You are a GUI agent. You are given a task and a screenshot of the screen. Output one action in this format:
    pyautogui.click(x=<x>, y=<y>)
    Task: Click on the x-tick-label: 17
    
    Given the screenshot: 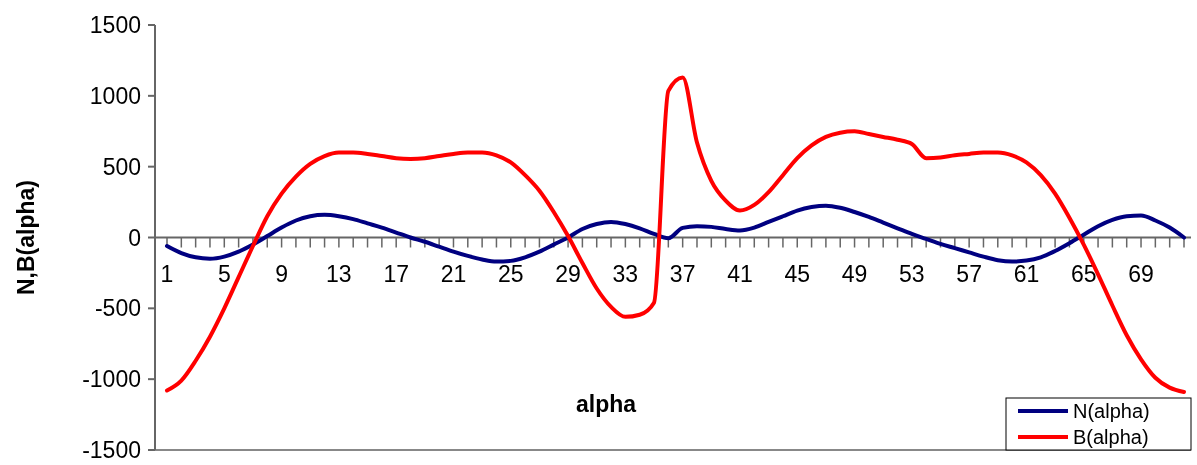 What is the action you would take?
    pyautogui.click(x=396, y=273)
    